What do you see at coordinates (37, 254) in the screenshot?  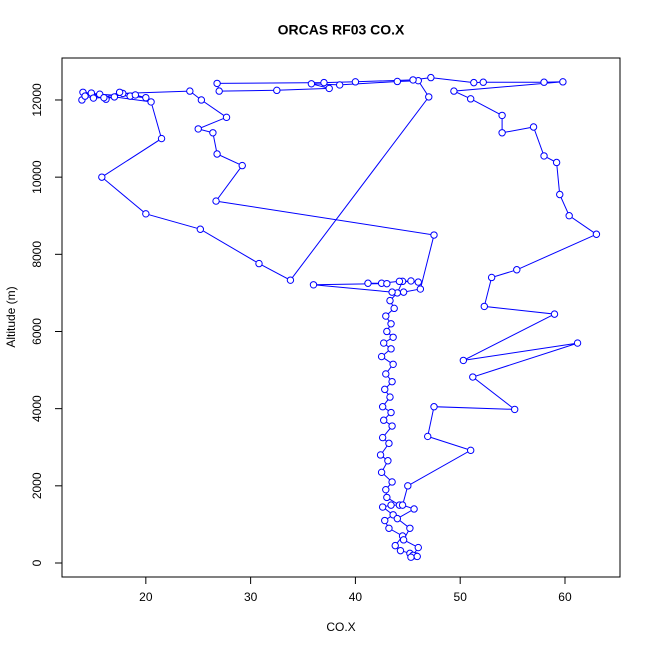 I see `y-tick-label: 8000` at bounding box center [37, 254].